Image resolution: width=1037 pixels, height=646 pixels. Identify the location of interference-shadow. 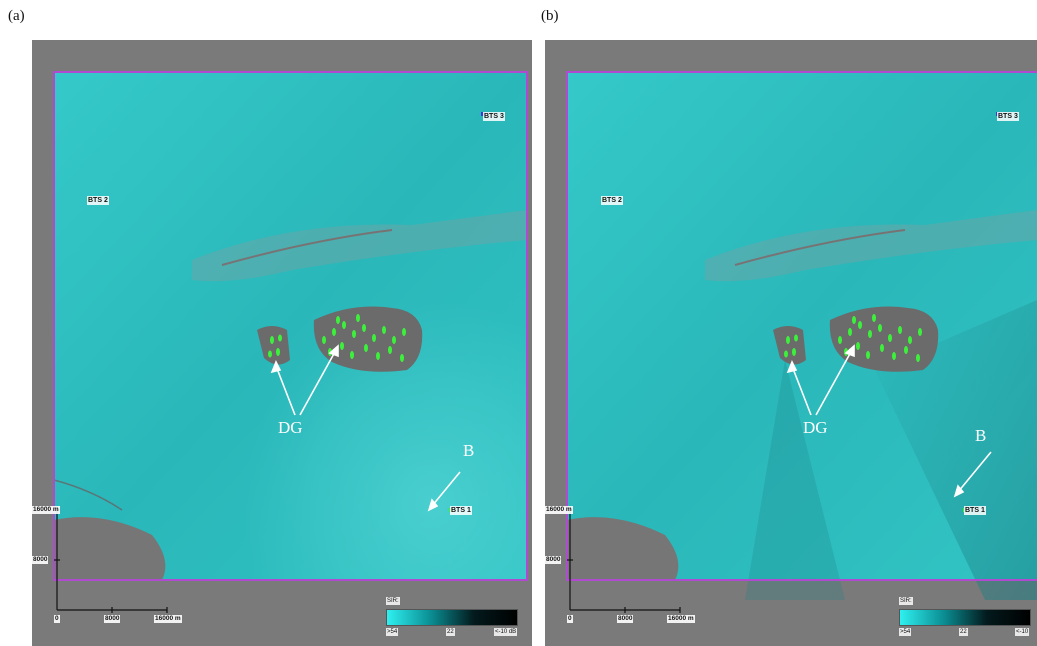
(956, 450).